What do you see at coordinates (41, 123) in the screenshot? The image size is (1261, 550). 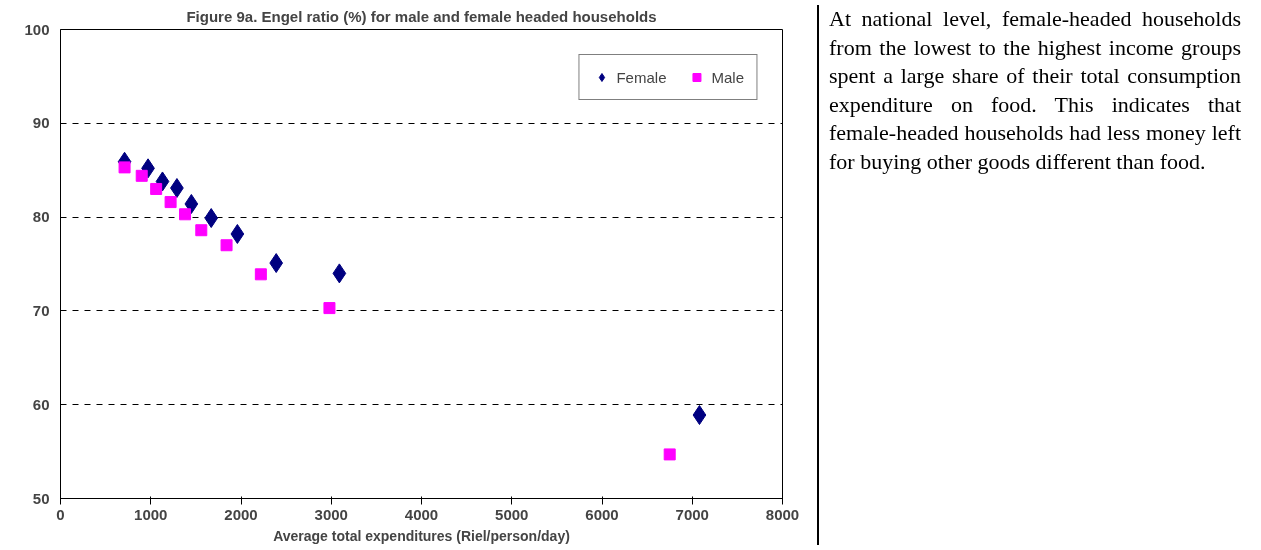 I see `y-tick-label: 90` at bounding box center [41, 123].